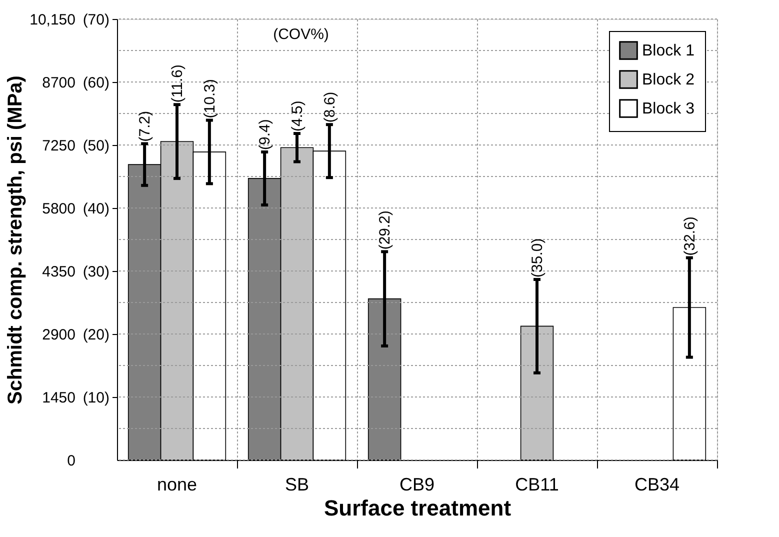  I want to click on annotation: (9.4), so click(265, 134).